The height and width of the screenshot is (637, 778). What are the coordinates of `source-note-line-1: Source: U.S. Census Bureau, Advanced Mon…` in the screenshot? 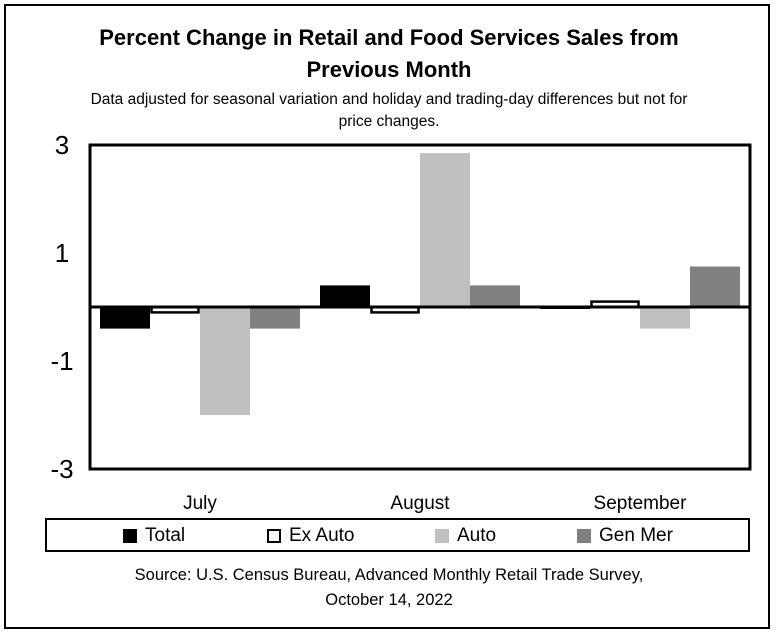 It's located at (389, 575).